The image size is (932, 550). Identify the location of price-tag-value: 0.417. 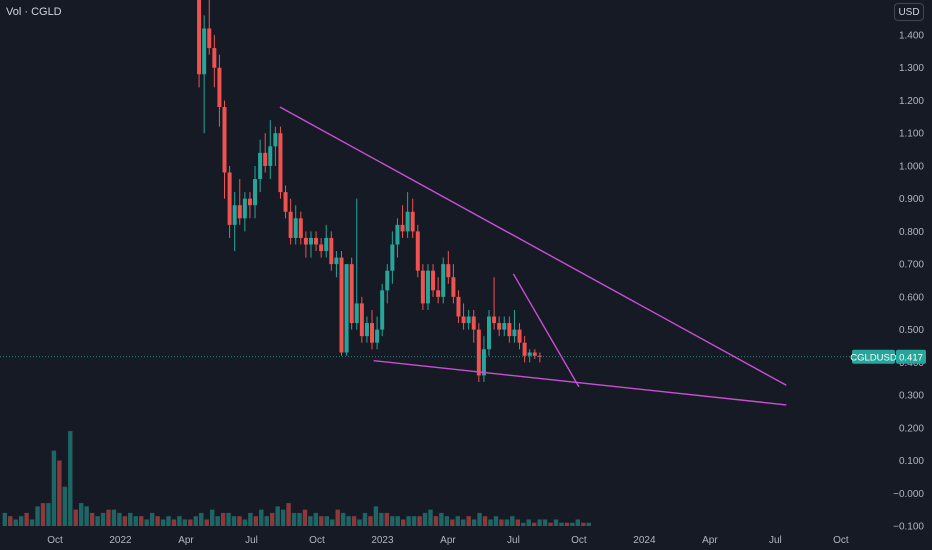
(911, 357).